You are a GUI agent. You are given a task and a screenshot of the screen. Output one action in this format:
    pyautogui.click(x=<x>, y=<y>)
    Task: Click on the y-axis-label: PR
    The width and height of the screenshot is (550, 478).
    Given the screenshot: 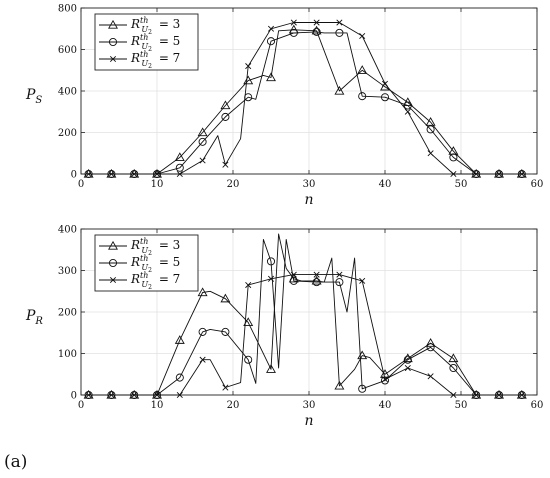 What is the action you would take?
    pyautogui.click(x=34, y=317)
    